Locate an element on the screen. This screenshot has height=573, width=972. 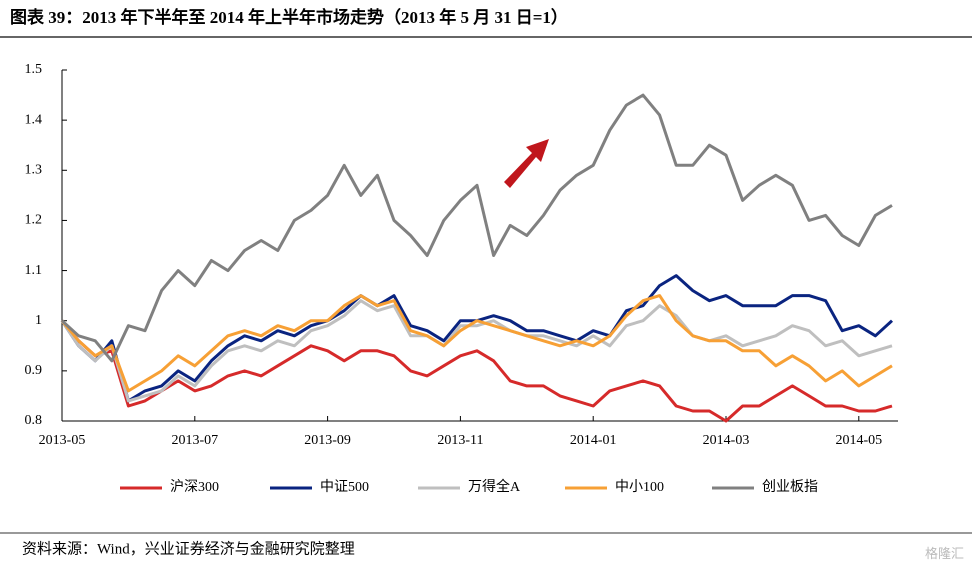
y-tick-label: 1.5 is located at coordinates (34, 69).